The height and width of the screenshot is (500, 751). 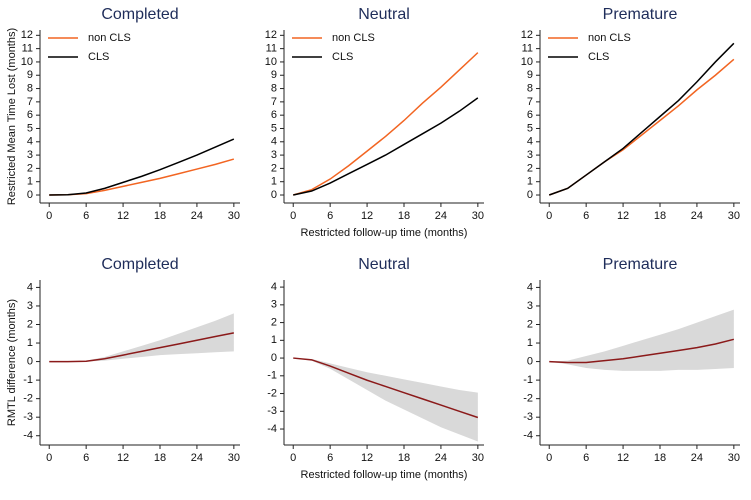 What do you see at coordinates (384, 475) in the screenshot?
I see `x-axis-label: Restricted follow-up time (months)` at bounding box center [384, 475].